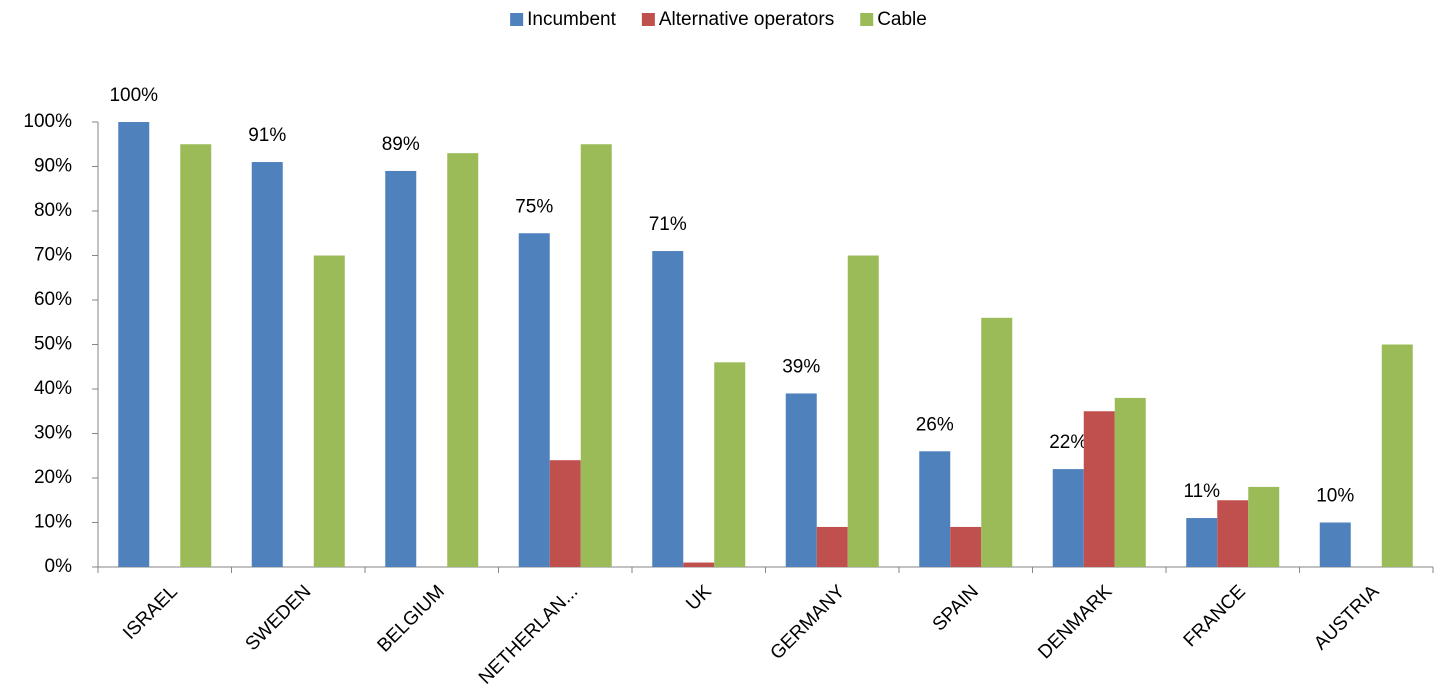  What do you see at coordinates (53, 255) in the screenshot?
I see `y-tick-label: 70%` at bounding box center [53, 255].